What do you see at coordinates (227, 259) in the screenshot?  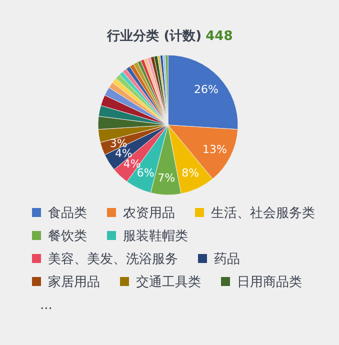 I see `legend-label: 药品` at bounding box center [227, 259].